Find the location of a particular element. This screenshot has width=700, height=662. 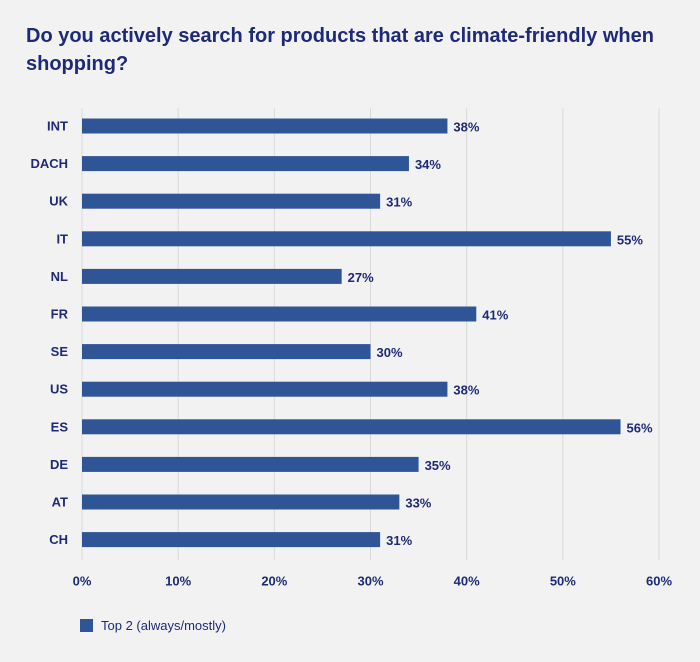

data-label: 41% is located at coordinates (495, 315).